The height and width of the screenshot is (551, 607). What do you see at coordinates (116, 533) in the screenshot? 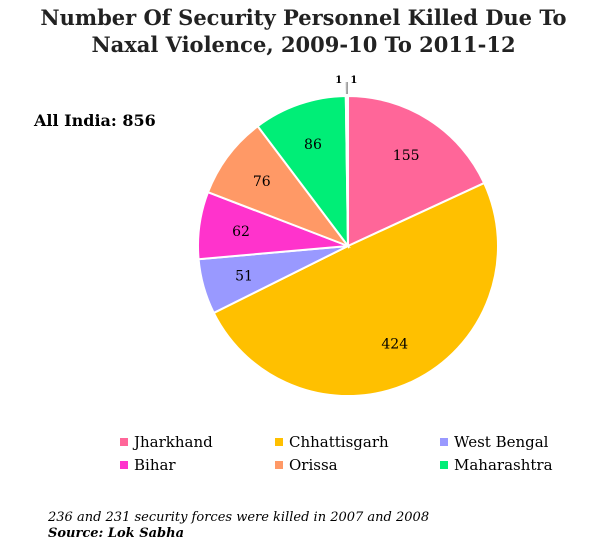
I see `source-note: Source: Lok Sabha` at bounding box center [116, 533].